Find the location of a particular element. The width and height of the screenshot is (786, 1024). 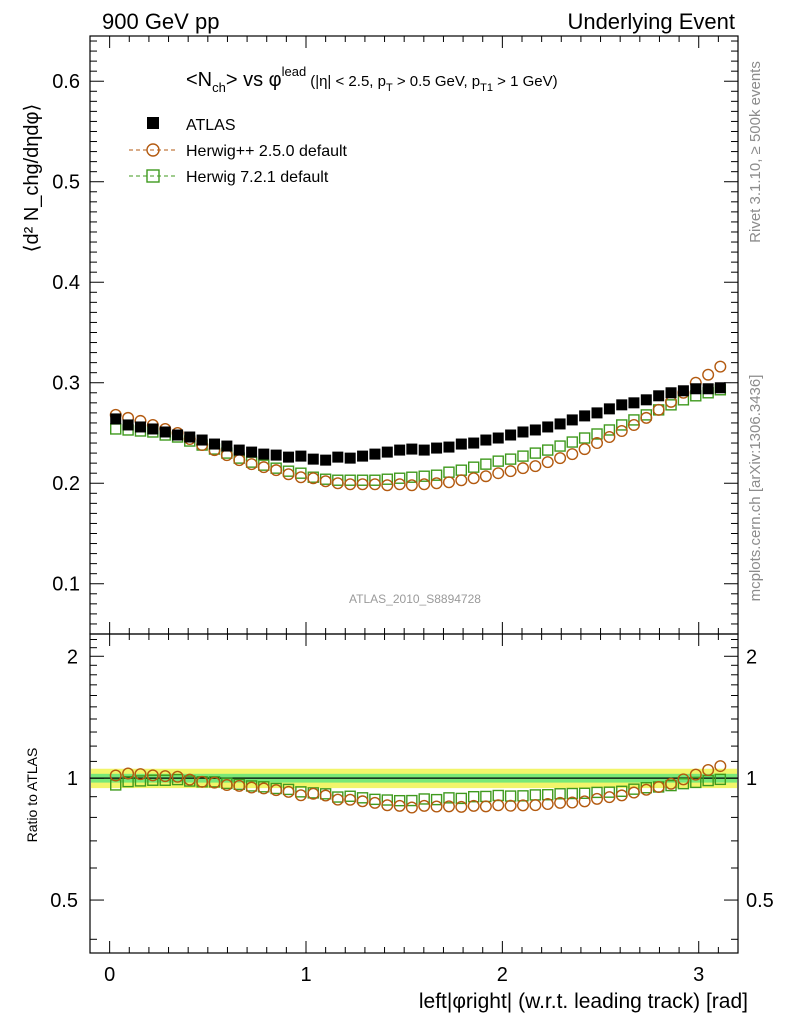

rivet-version-label: Rivet 3.1.10, ≥ 500k events is located at coordinates (755, 152).